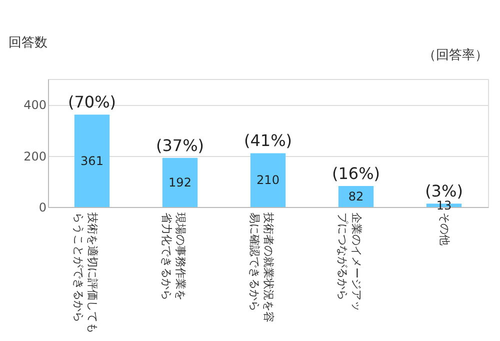 Image resolution: width=500 pixels, height=341 pixels. I want to click on x-tick-label: その他, so click(444, 229).